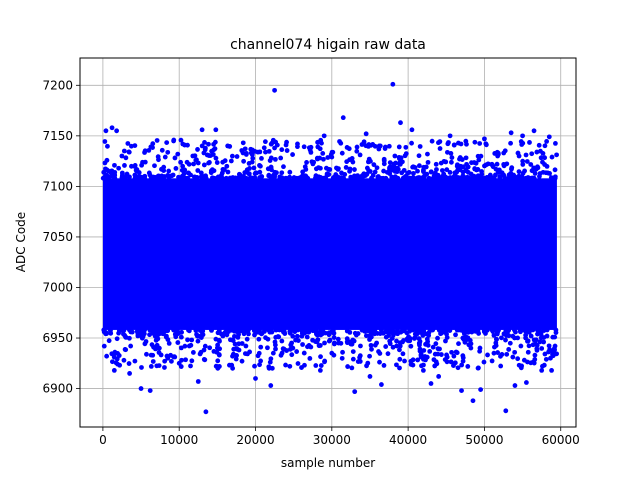 Image resolution: width=640 pixels, height=480 pixels. I want to click on x-axis-ticks: 0 10000 20000 30000 40000 50000 60000, so click(339, 437).